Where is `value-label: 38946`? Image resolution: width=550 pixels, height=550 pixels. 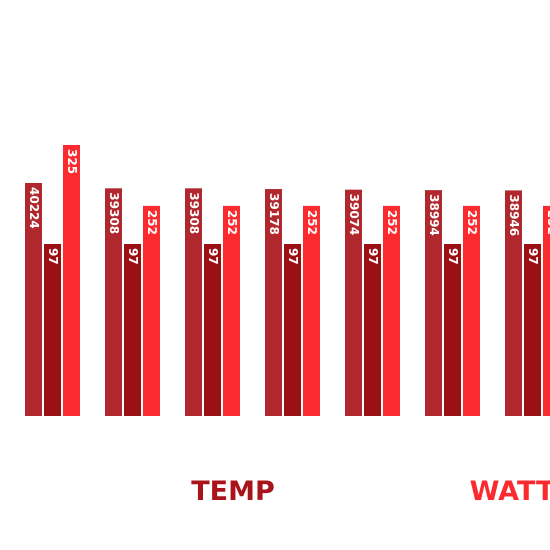 value-label: 38946 is located at coordinates (514, 215).